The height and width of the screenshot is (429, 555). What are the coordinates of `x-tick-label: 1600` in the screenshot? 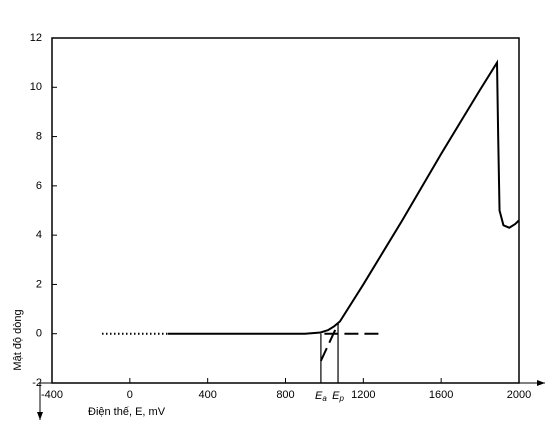 It's located at (441, 395).